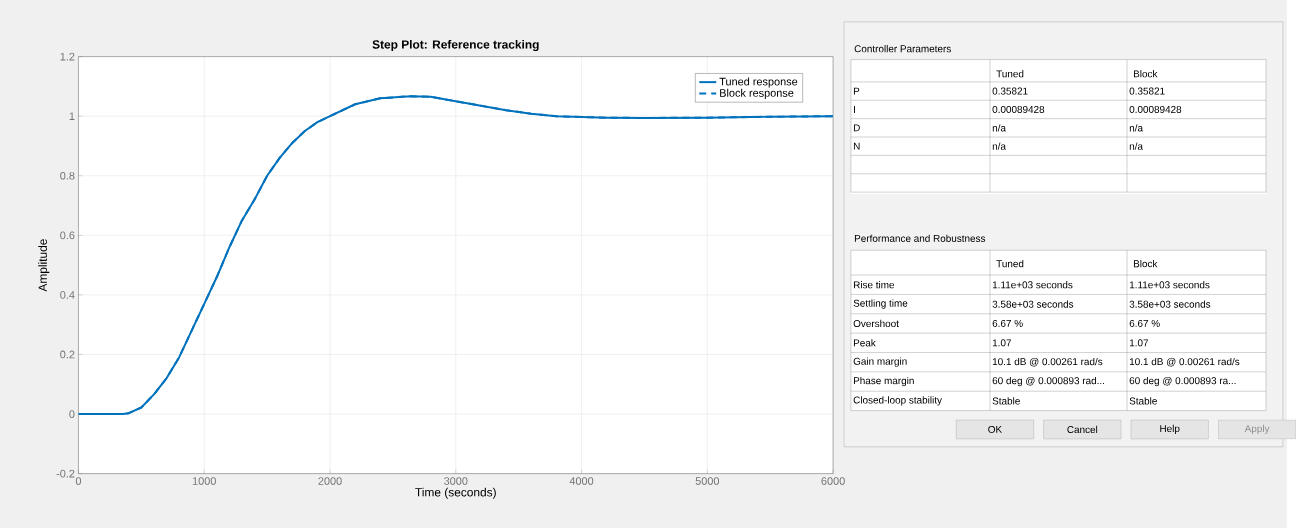  I want to click on x-tick-label: 6000, so click(833, 481).